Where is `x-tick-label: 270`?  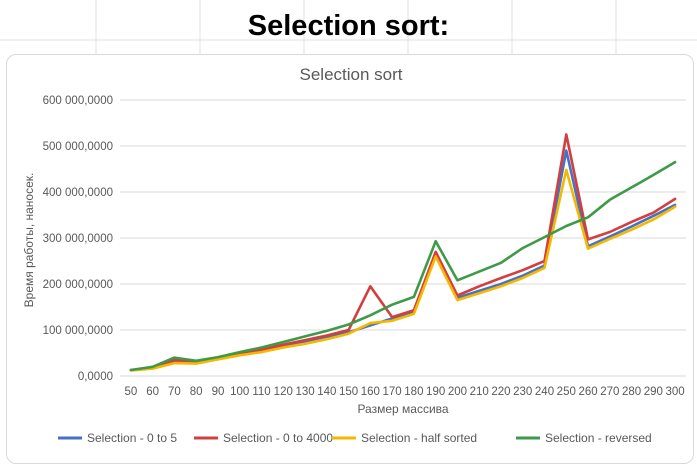
x-tick-label: 270 is located at coordinates (609, 392).